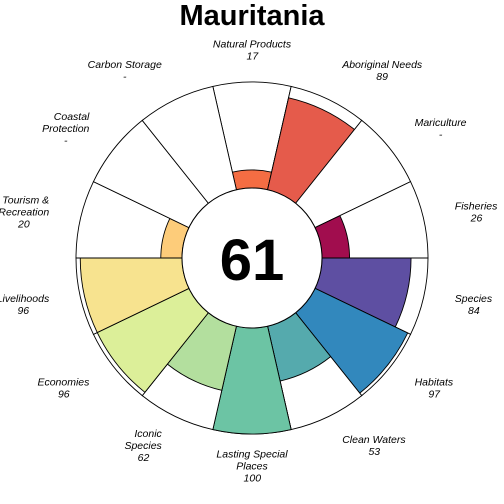  What do you see at coordinates (66, 141) in the screenshot?
I see `goal-score-coastal-protection: -` at bounding box center [66, 141].